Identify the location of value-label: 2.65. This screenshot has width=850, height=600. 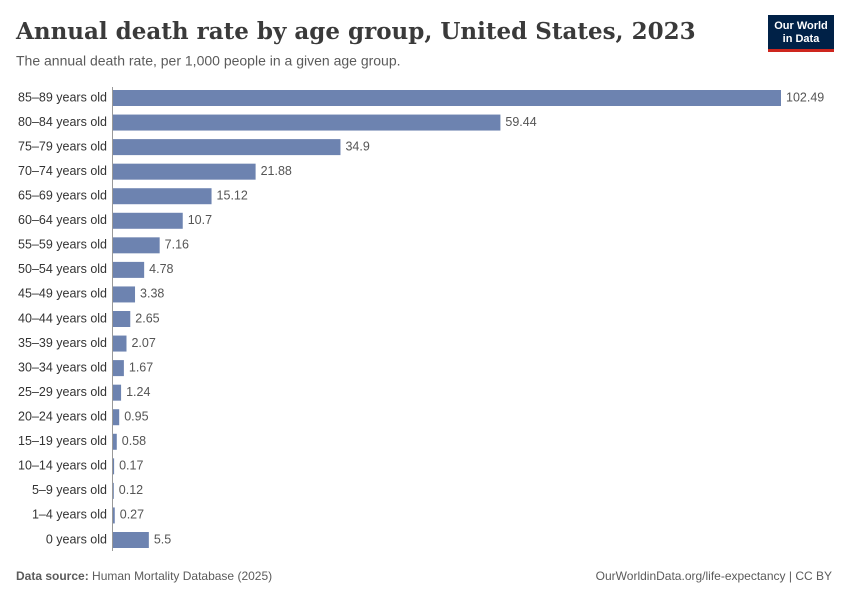
(147, 318).